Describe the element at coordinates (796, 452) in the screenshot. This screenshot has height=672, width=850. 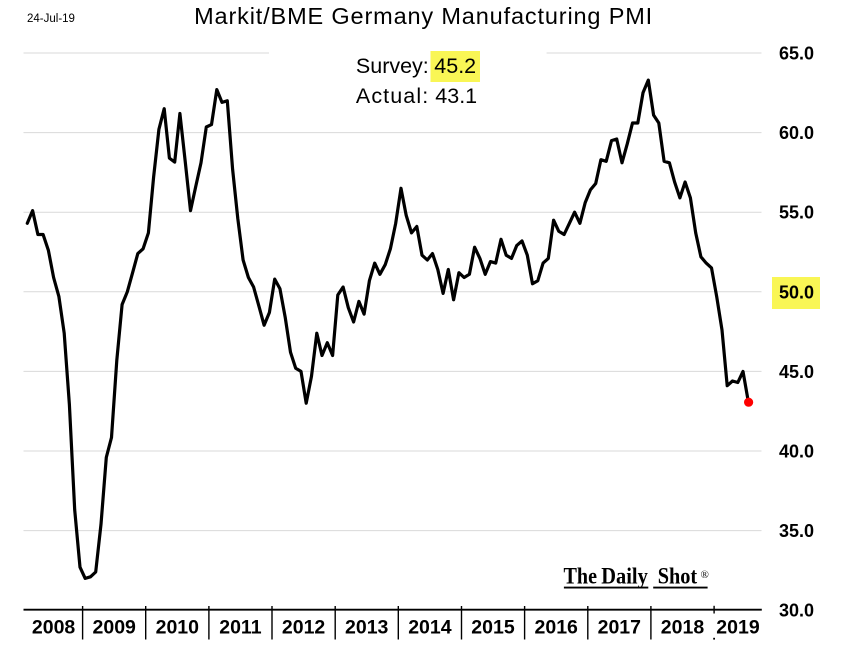
I see `svg-text: 40.0` at that location.